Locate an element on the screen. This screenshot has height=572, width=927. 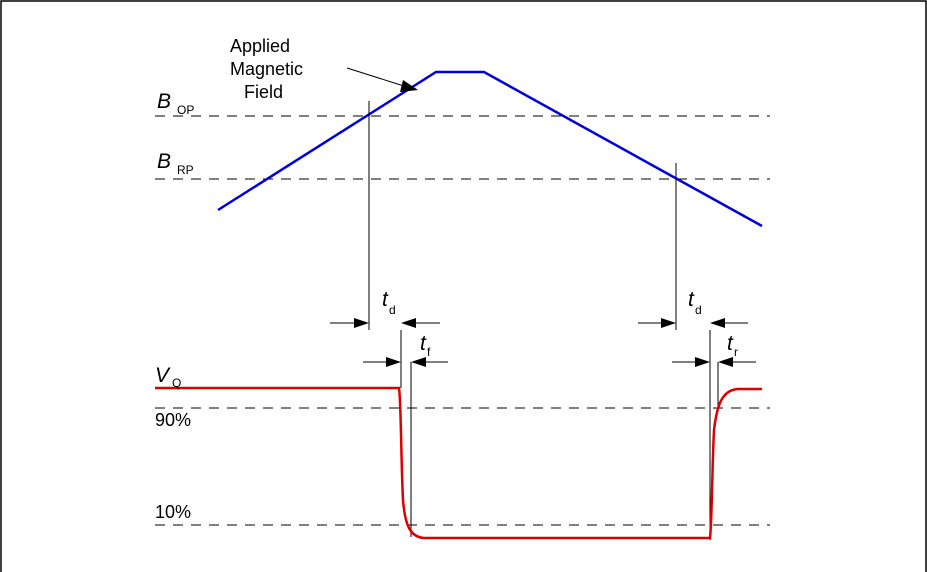
field-label-line-2: Magnetic is located at coordinates (266, 69).